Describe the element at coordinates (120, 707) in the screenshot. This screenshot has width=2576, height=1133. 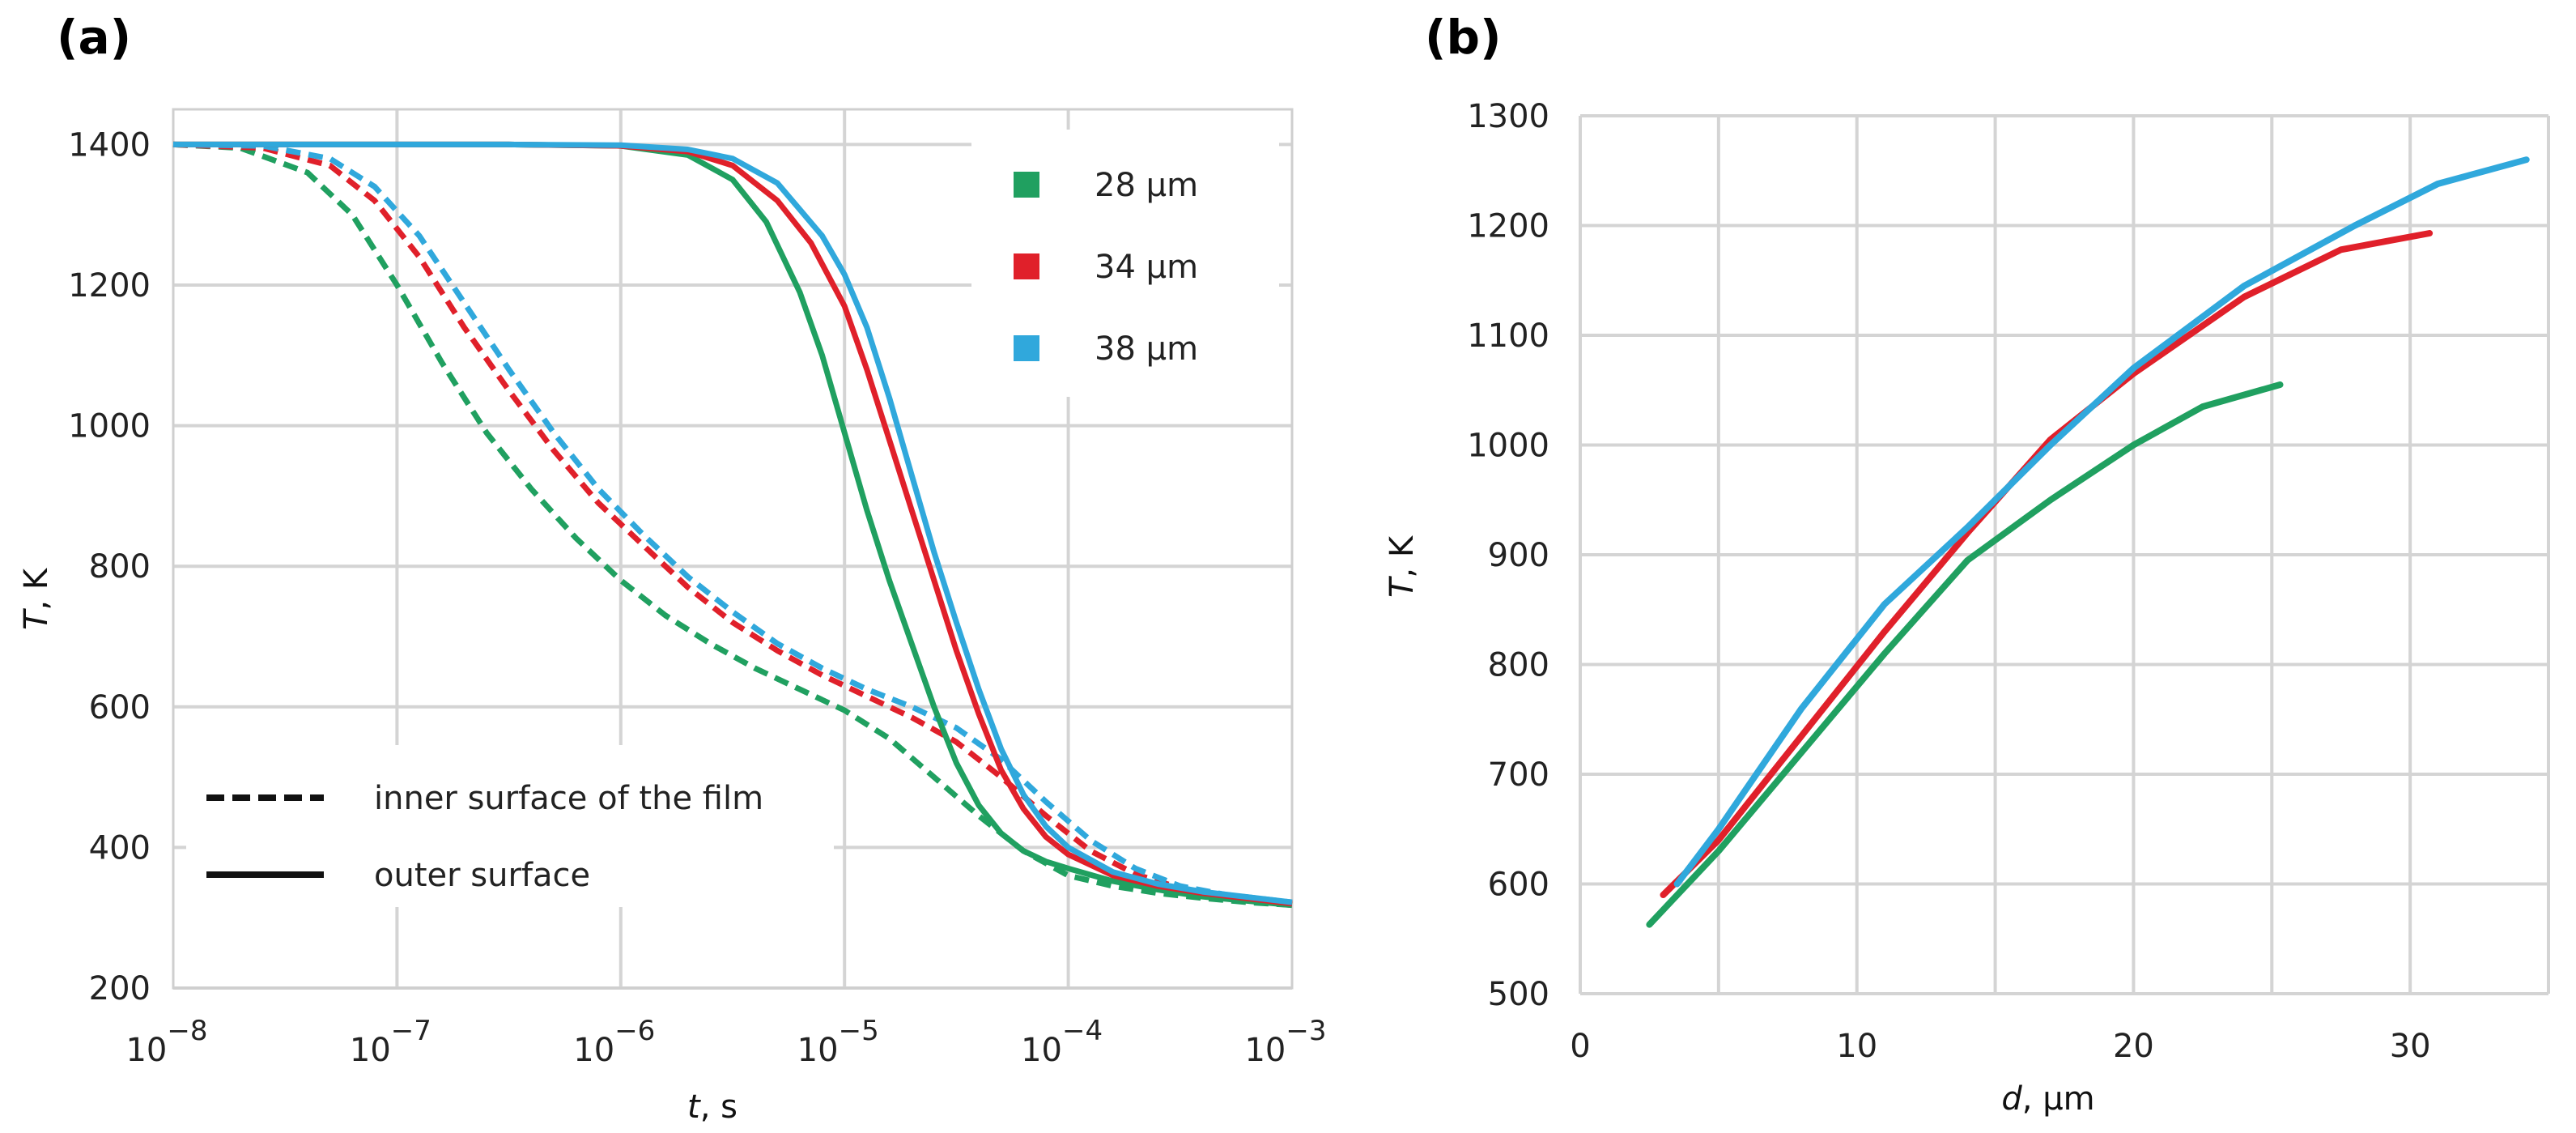
I see `panel-a-y-tick-label: 600` at that location.